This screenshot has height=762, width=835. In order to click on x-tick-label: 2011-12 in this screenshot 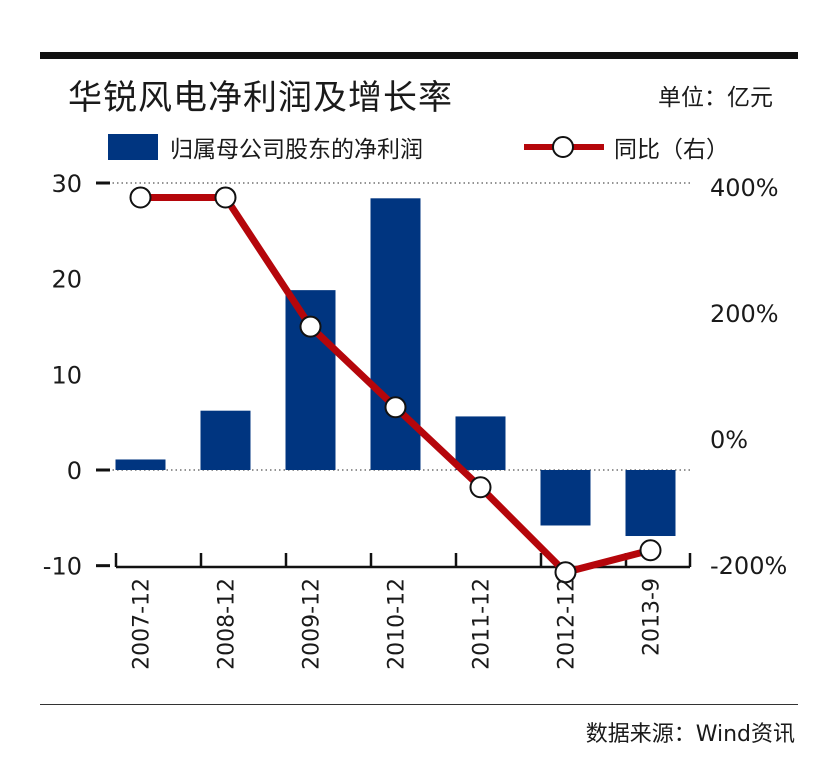, I will do `click(482, 624)`.